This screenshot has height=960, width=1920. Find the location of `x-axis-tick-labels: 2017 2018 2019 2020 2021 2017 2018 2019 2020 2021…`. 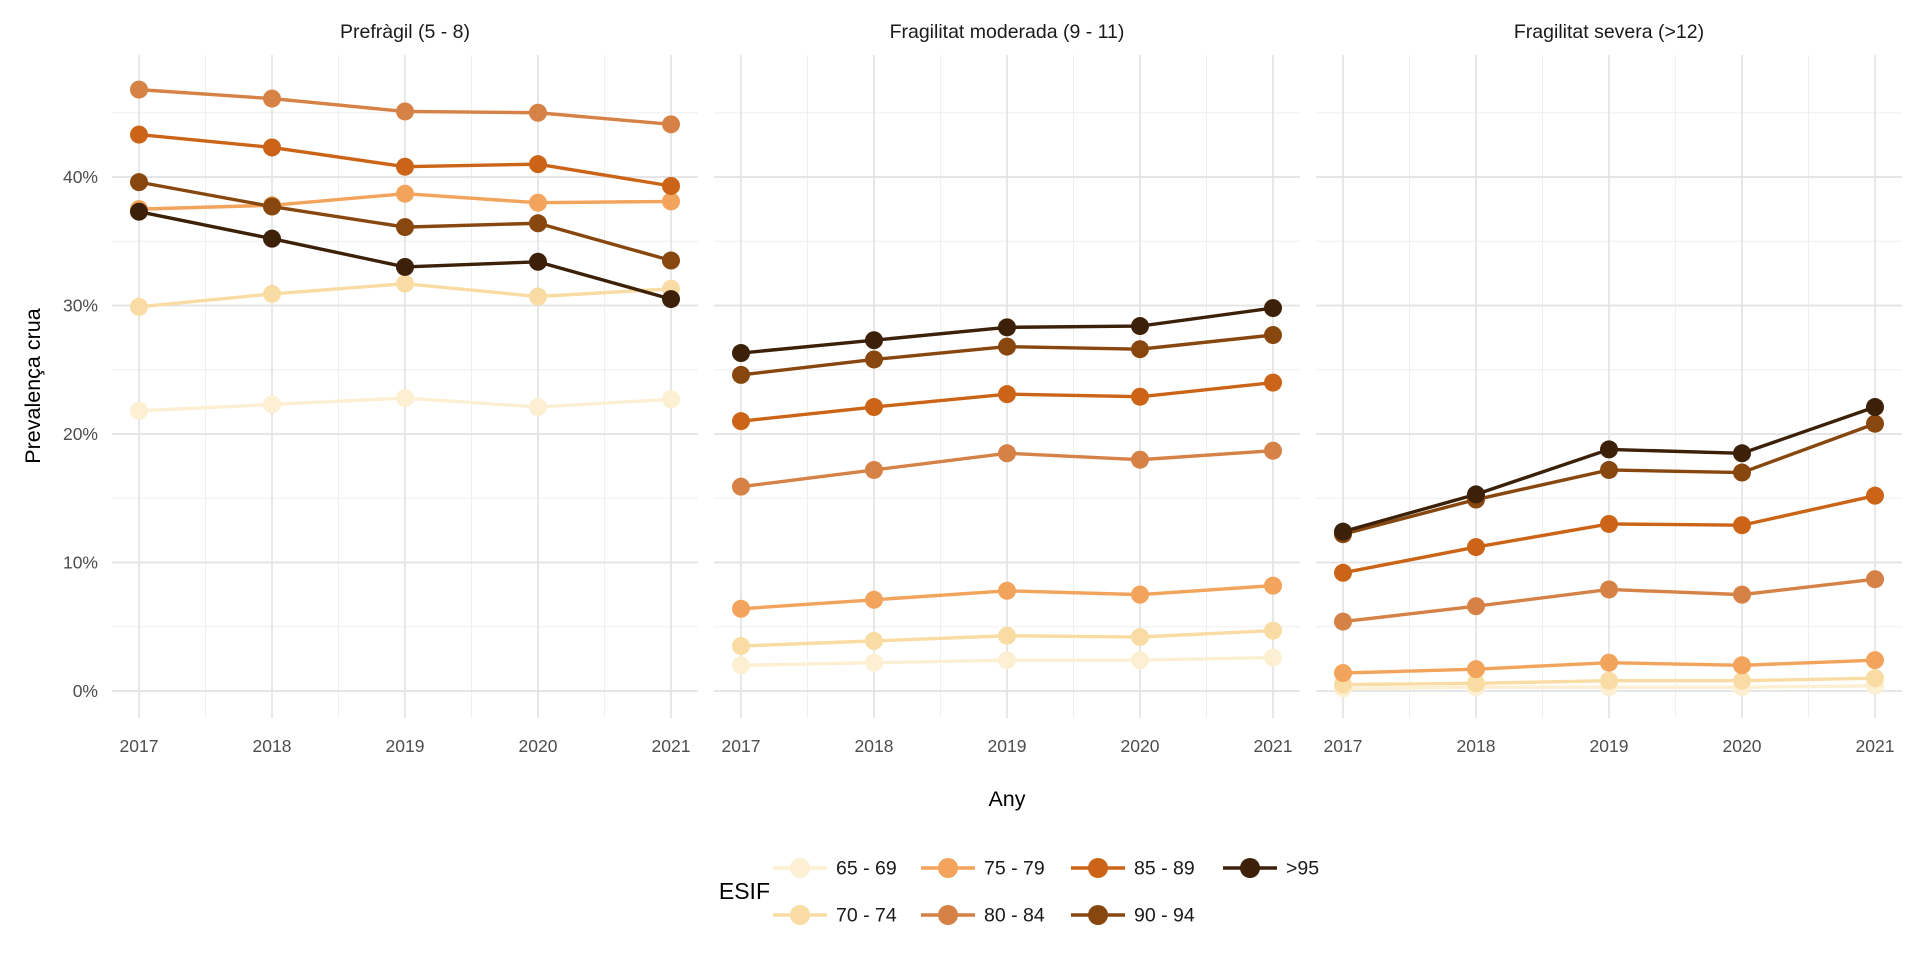

x-axis-tick-labels: 2017 2018 2019 2020 2021 2017 2018 2019 2020 2021… is located at coordinates (1007, 746).